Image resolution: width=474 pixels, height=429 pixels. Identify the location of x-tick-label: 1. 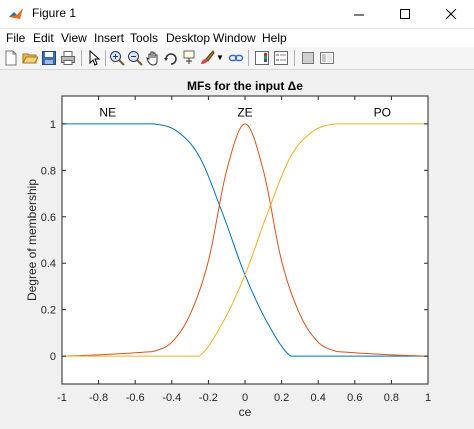
(428, 398).